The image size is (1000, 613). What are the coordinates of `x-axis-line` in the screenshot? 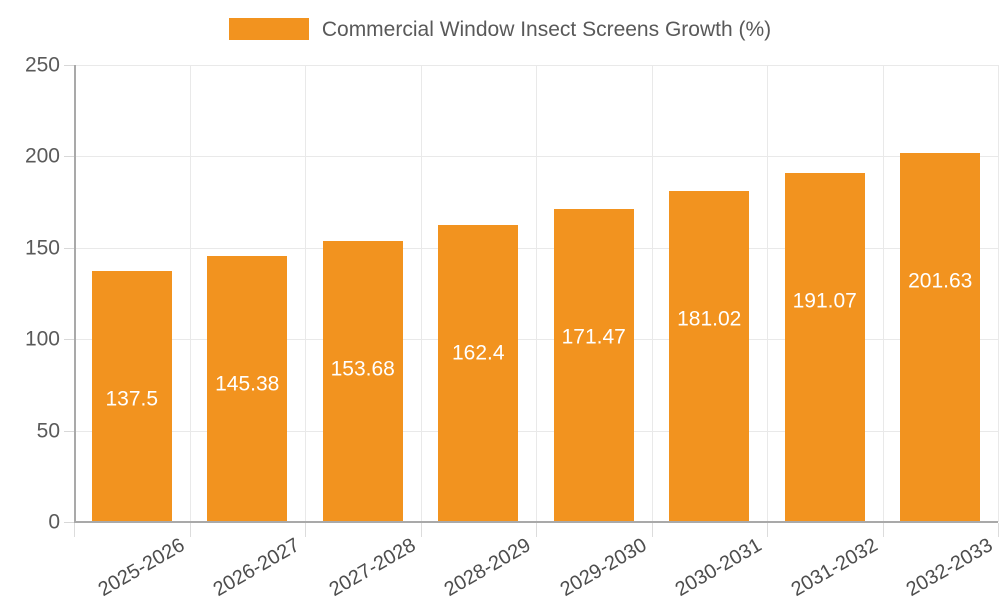 It's located at (536, 522).